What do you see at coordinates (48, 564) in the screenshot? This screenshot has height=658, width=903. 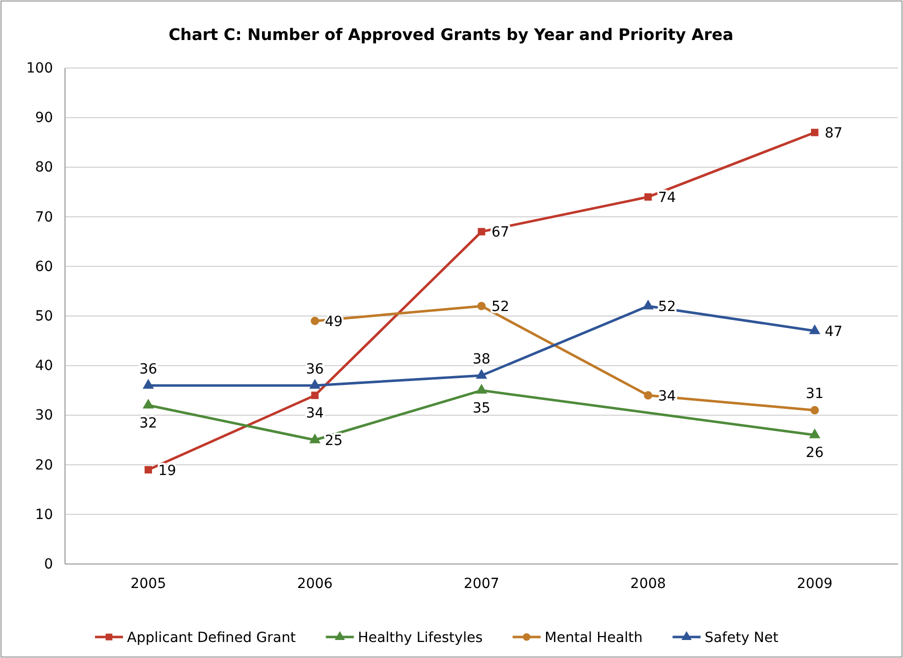 I see `y-tick-label: 0` at bounding box center [48, 564].